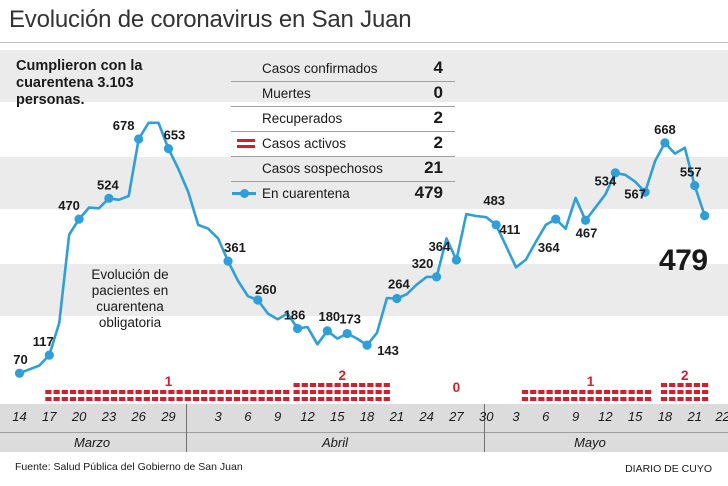 The height and width of the screenshot is (486, 728). I want to click on data-label: 467, so click(587, 232).